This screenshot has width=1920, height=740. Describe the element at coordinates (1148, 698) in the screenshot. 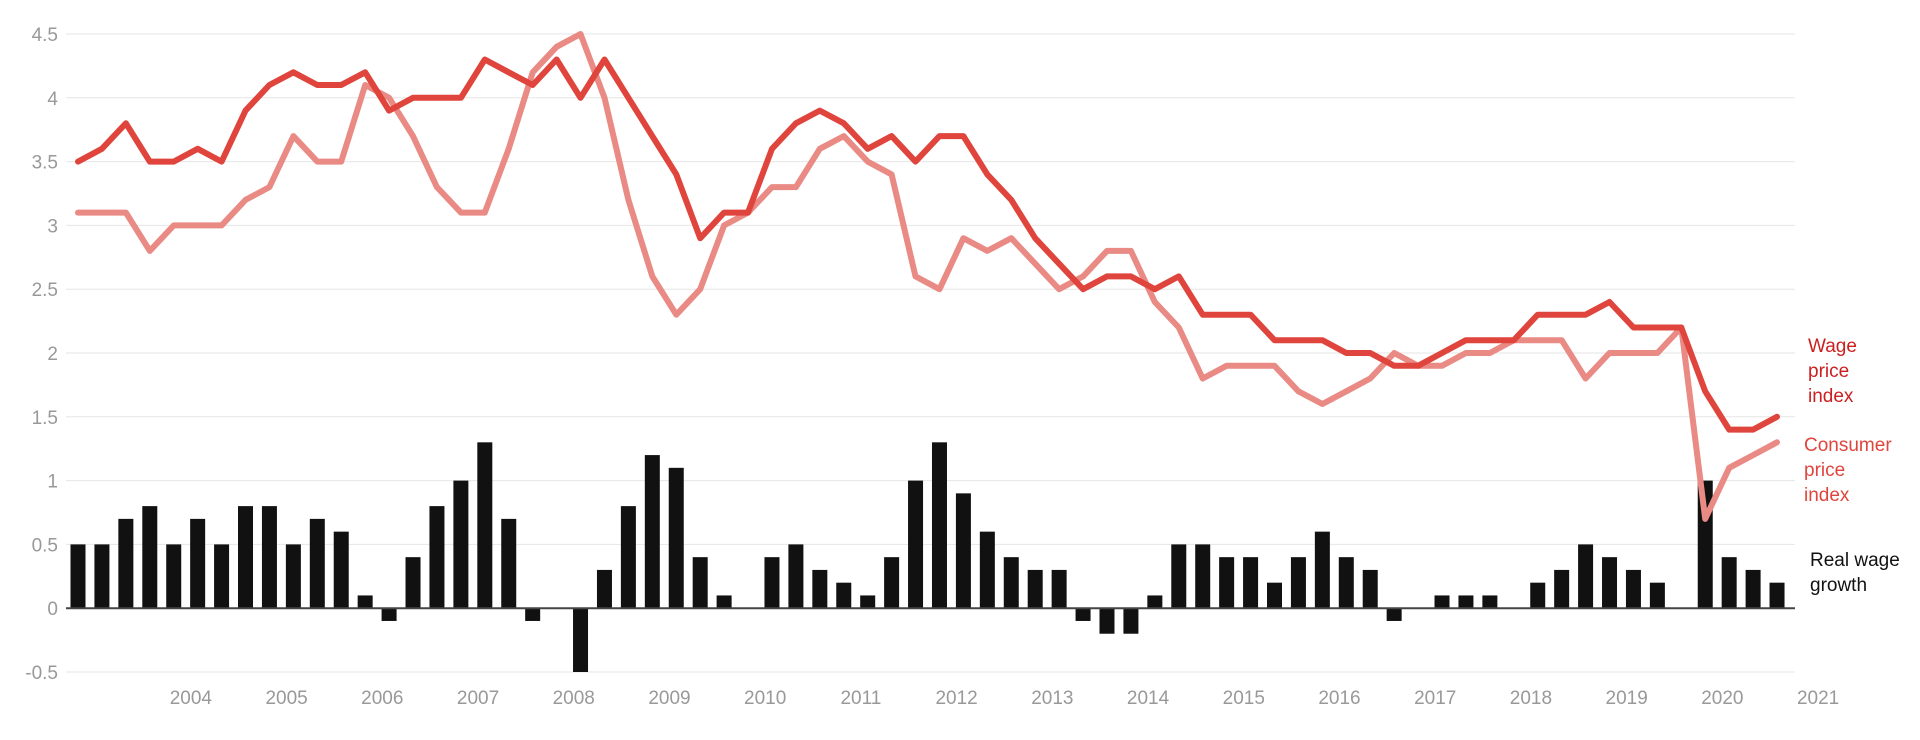

I see `x-tick-label: 2014` at that location.